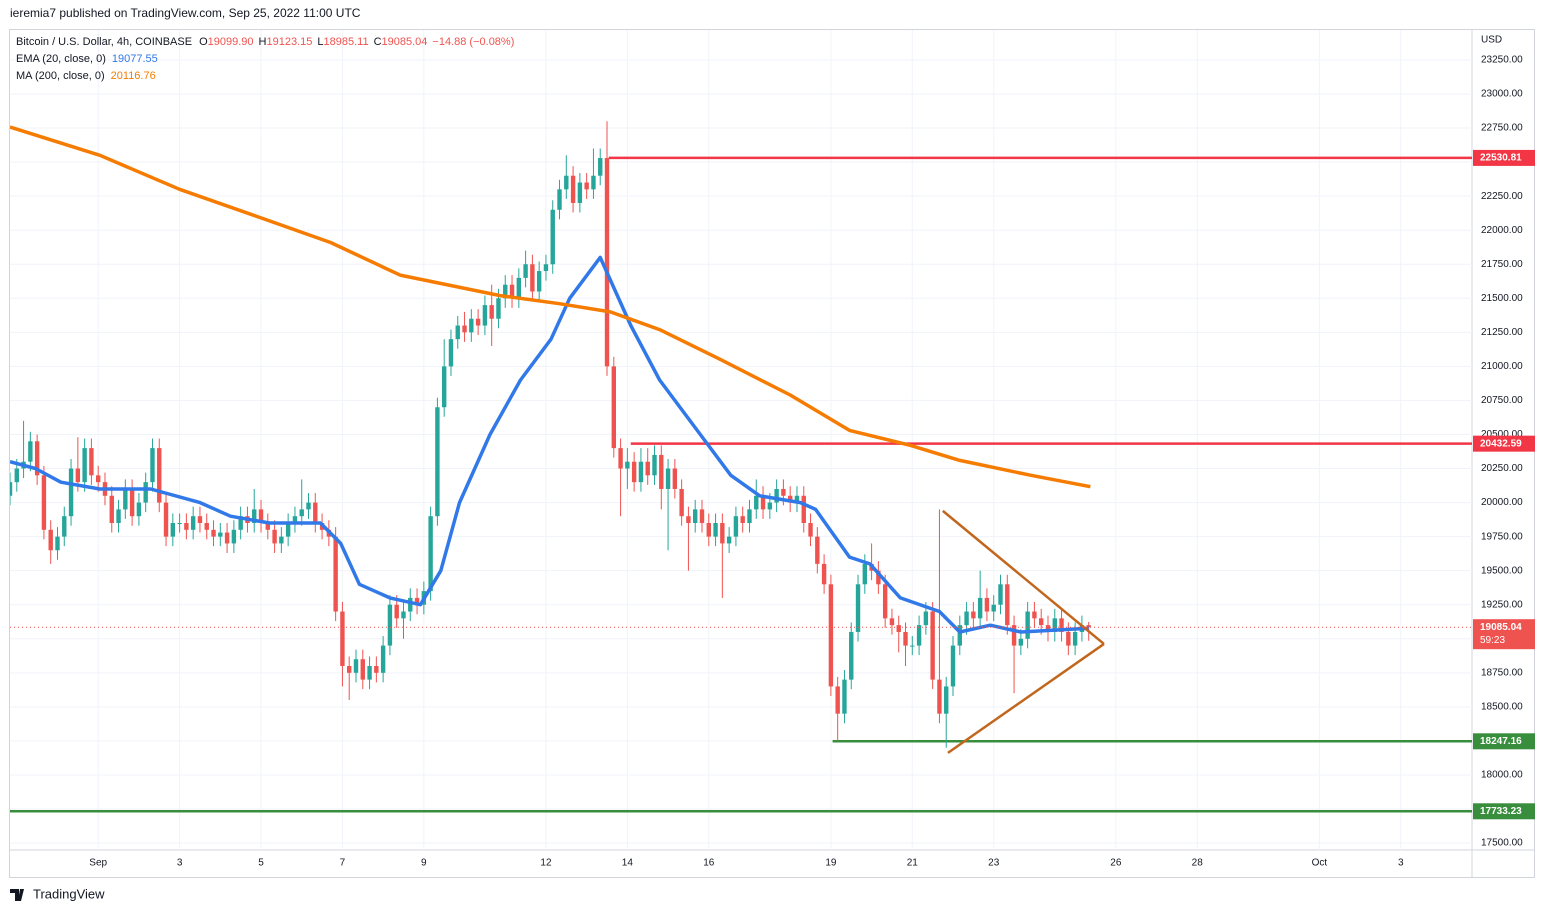 This screenshot has height=913, width=1545. What do you see at coordinates (61, 59) in the screenshot?
I see `indicator-name: EMA (20, close, 0)` at bounding box center [61, 59].